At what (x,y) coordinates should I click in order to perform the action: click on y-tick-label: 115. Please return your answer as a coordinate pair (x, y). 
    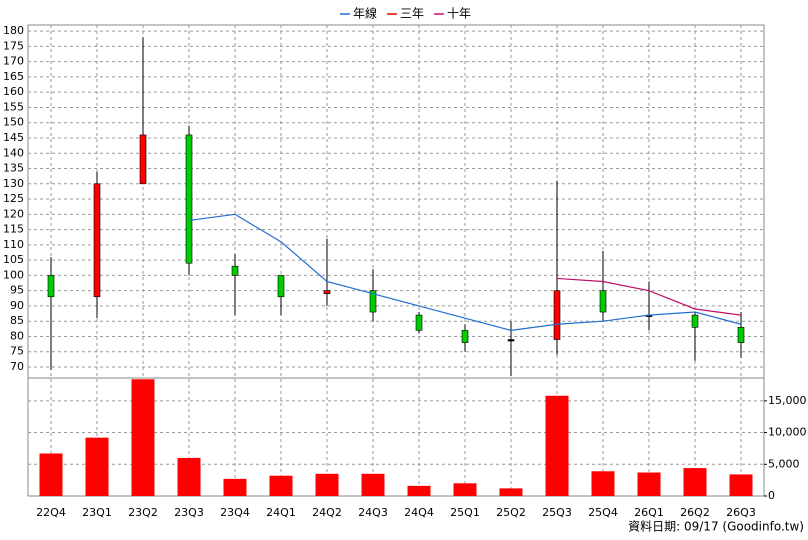
    Looking at the image, I should click on (13, 229).